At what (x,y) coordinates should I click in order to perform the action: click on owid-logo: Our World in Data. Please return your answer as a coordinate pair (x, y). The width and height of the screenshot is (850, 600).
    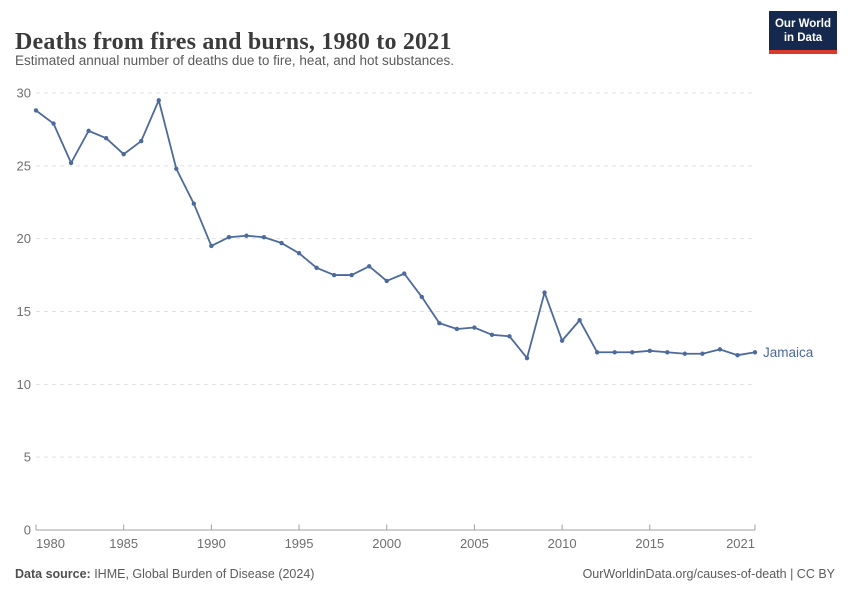
    Looking at the image, I should click on (803, 32).